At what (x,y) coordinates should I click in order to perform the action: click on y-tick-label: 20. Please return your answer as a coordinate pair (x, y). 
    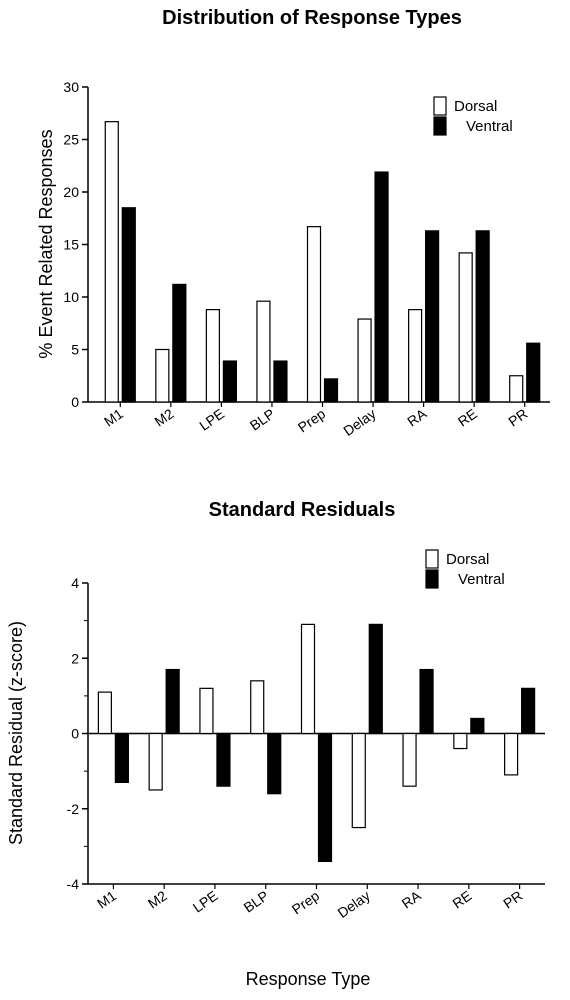
    Looking at the image, I should click on (71, 192).